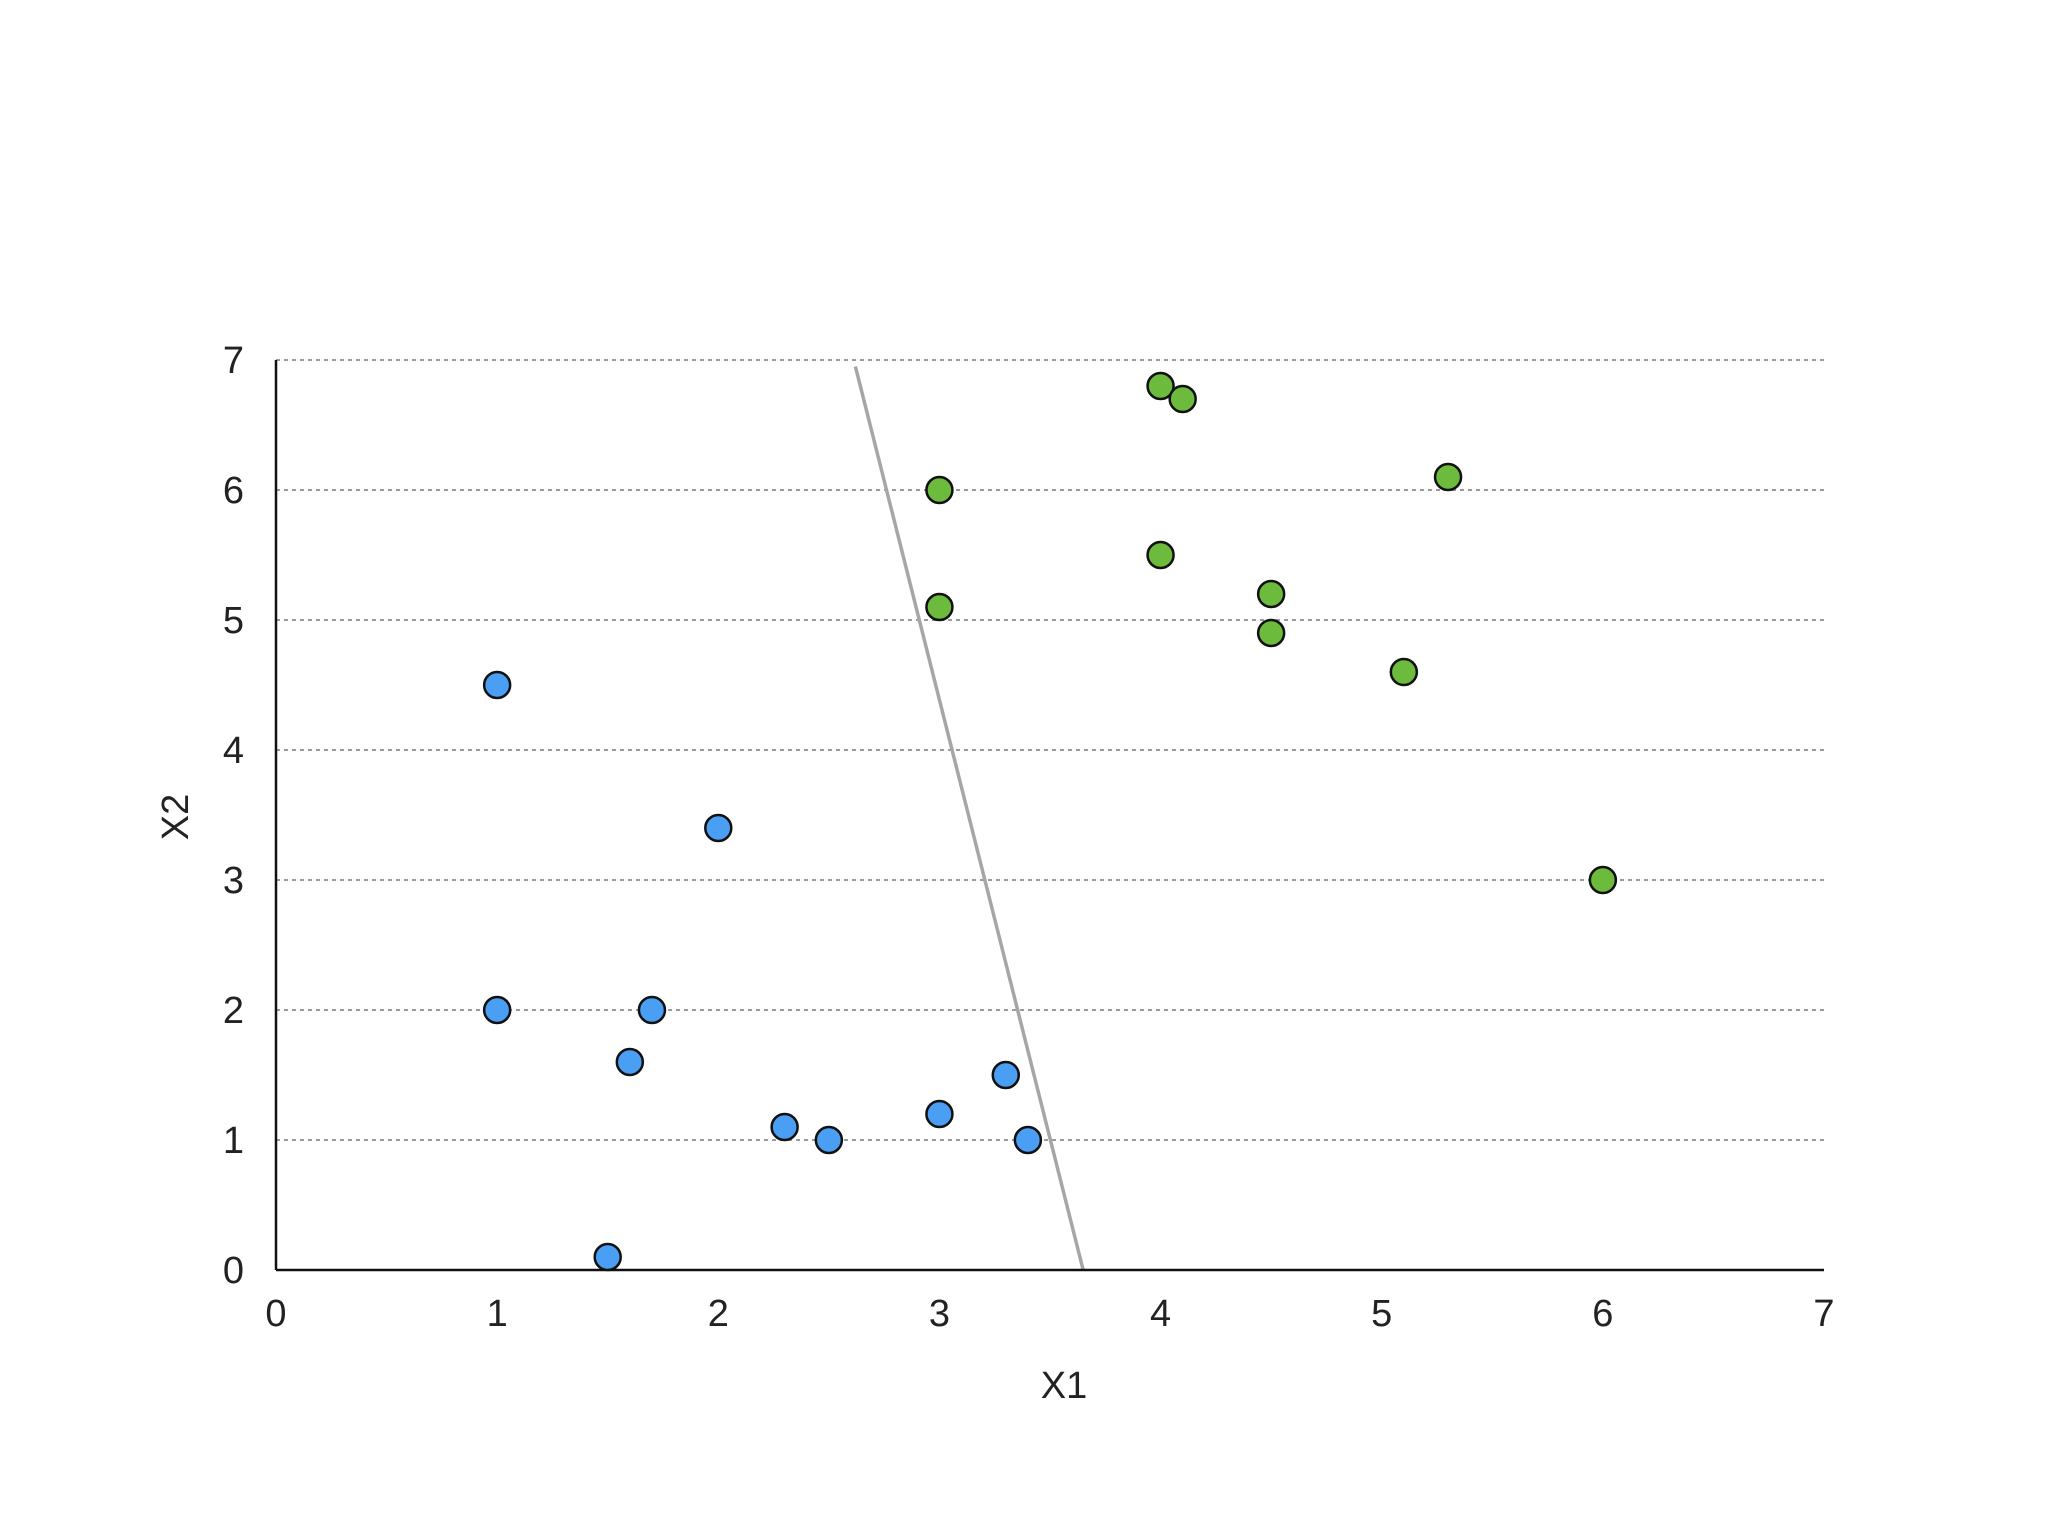 The width and height of the screenshot is (2048, 1536). I want to click on y-tick-label: 3, so click(233, 881).